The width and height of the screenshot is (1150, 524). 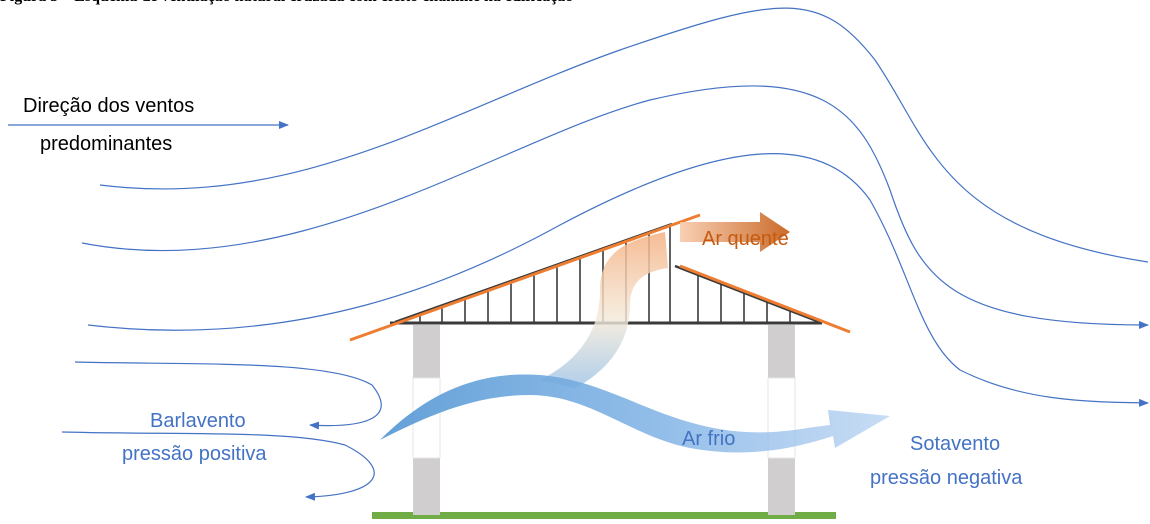 What do you see at coordinates (955, 444) in the screenshot?
I see `leeward-label-1: Sotavento` at bounding box center [955, 444].